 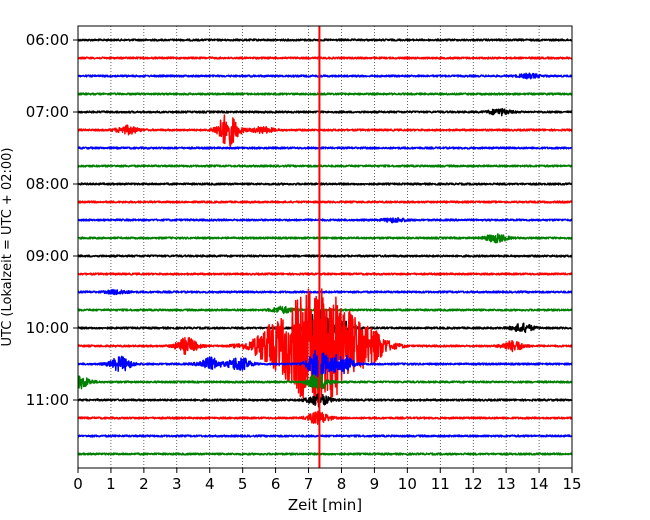 What do you see at coordinates (571, 484) in the screenshot?
I see `x-tick-label: 15` at bounding box center [571, 484].